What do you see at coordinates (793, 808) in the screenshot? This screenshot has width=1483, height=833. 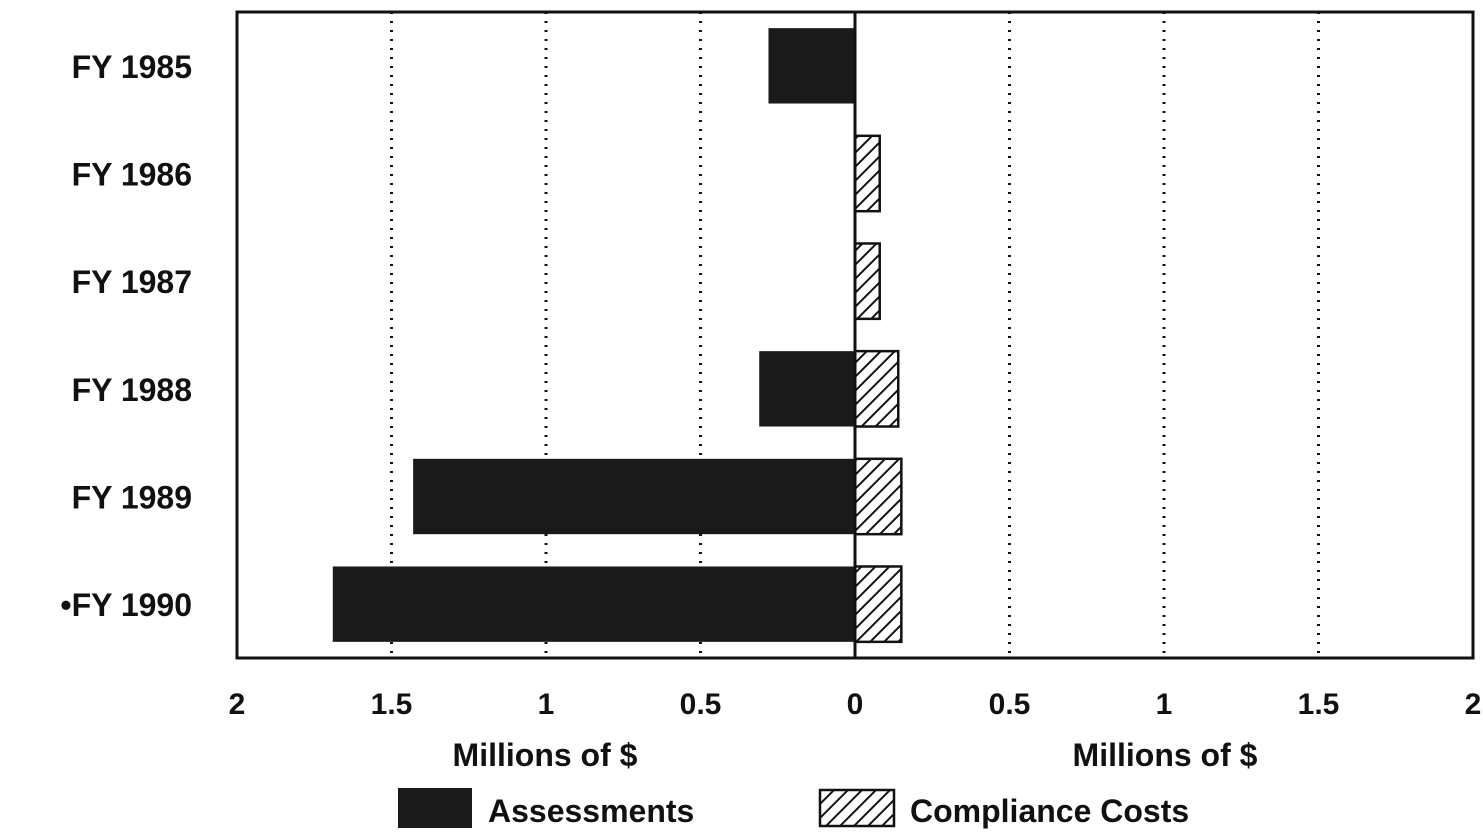 I see `legend: Assessments Compliance Costs` at bounding box center [793, 808].